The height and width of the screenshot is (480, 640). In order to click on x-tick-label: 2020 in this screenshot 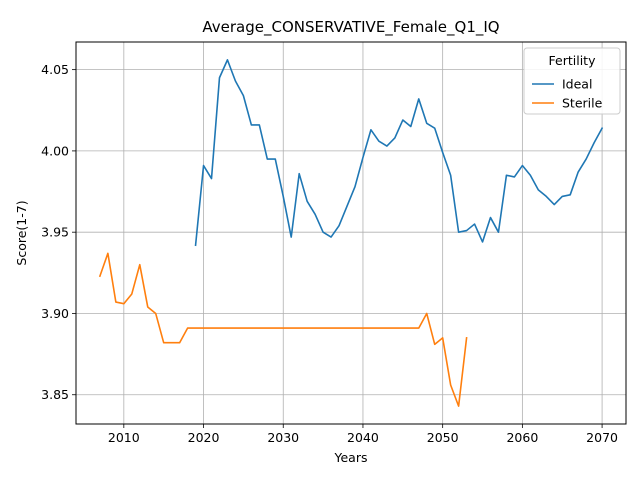, I will do `click(204, 437)`.